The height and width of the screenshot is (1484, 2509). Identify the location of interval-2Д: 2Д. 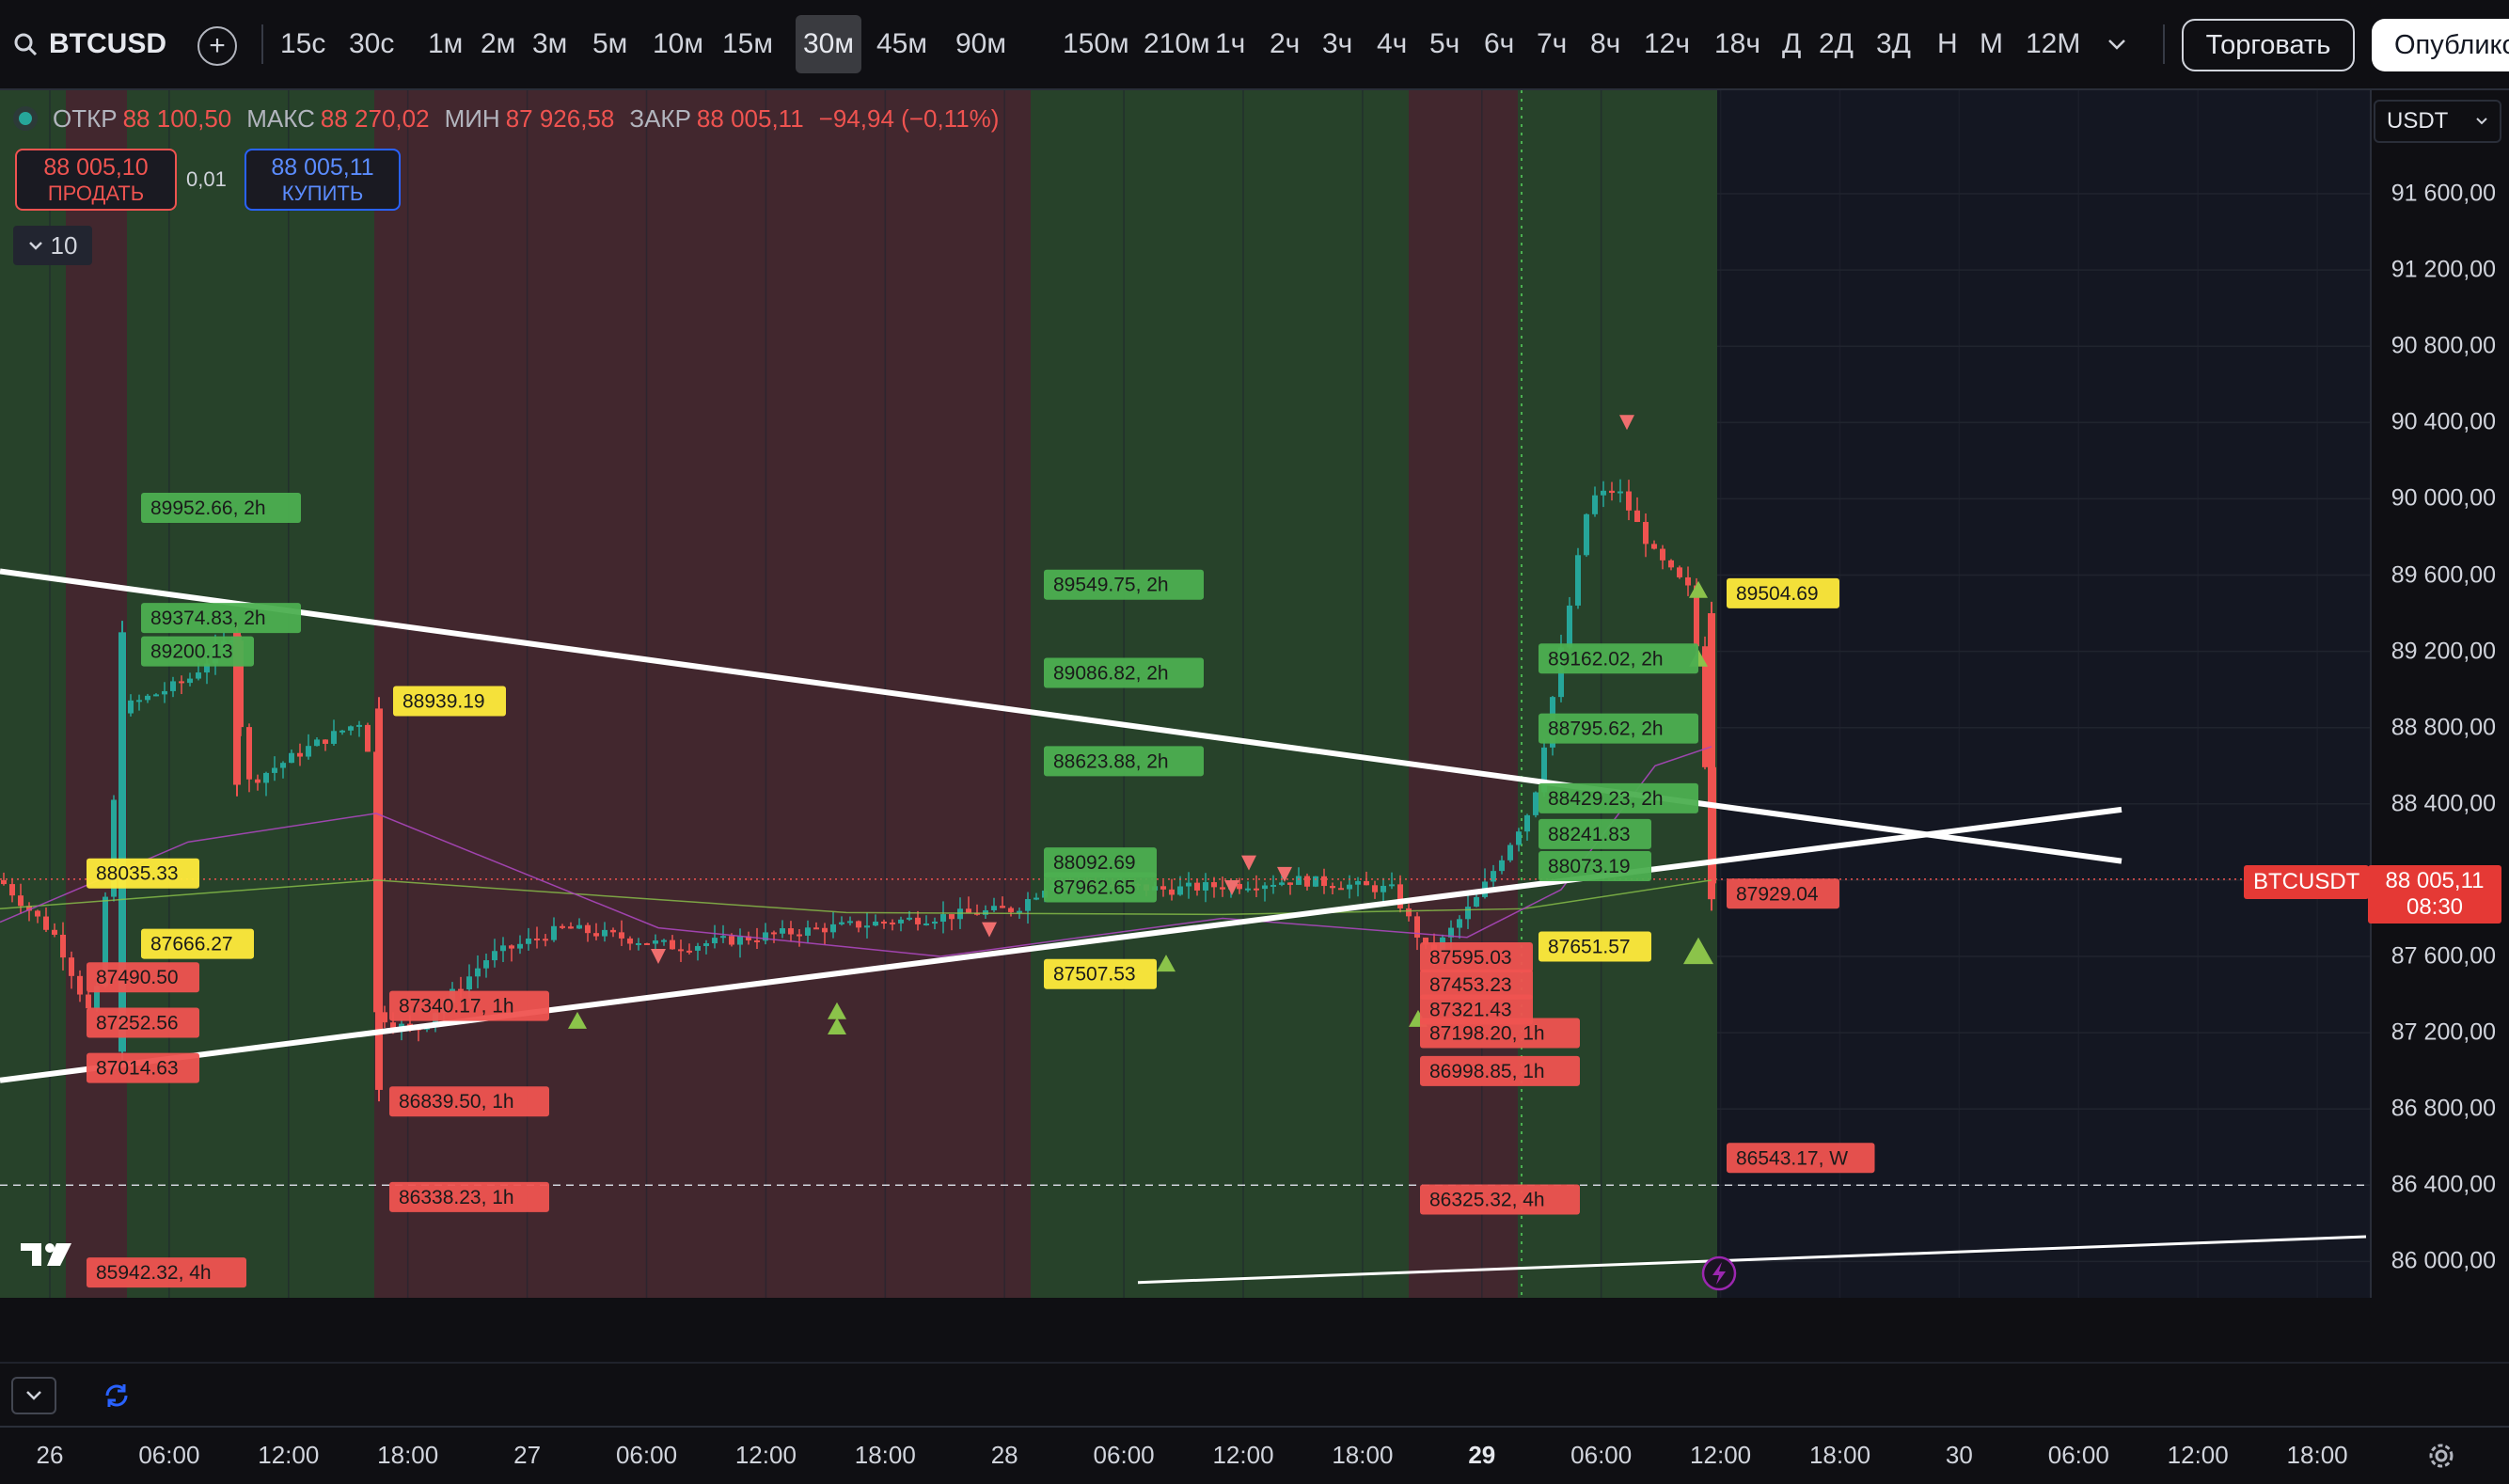
(1836, 43).